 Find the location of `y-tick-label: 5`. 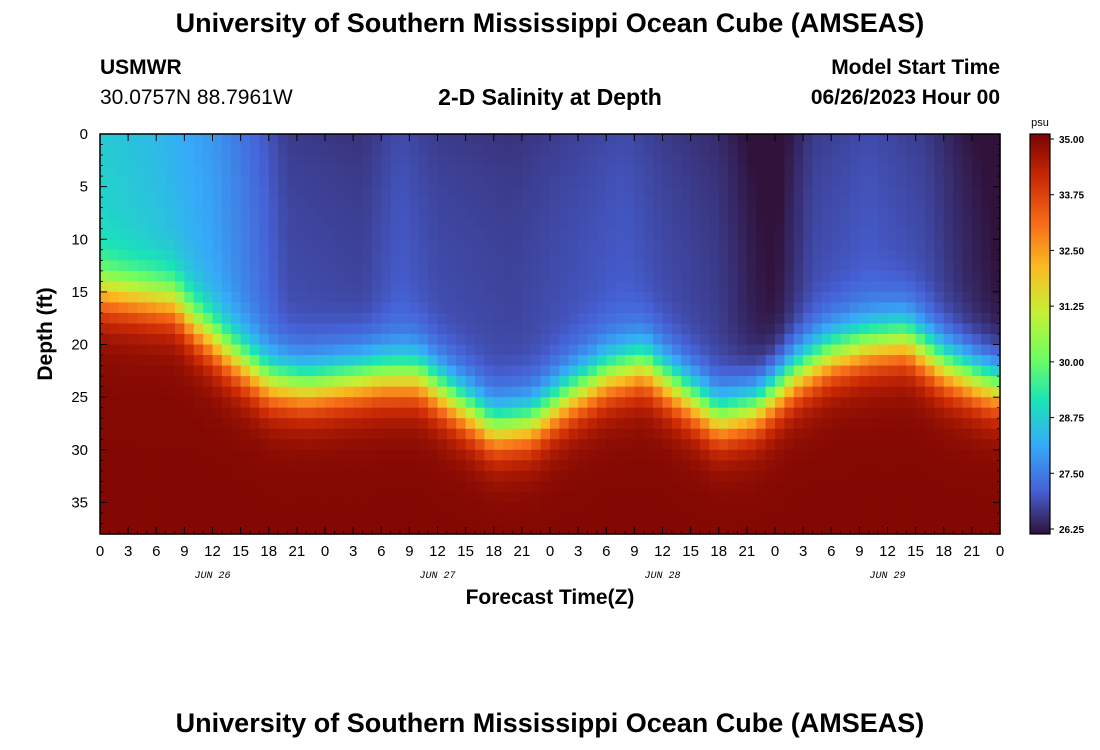

y-tick-label: 5 is located at coordinates (84, 187).